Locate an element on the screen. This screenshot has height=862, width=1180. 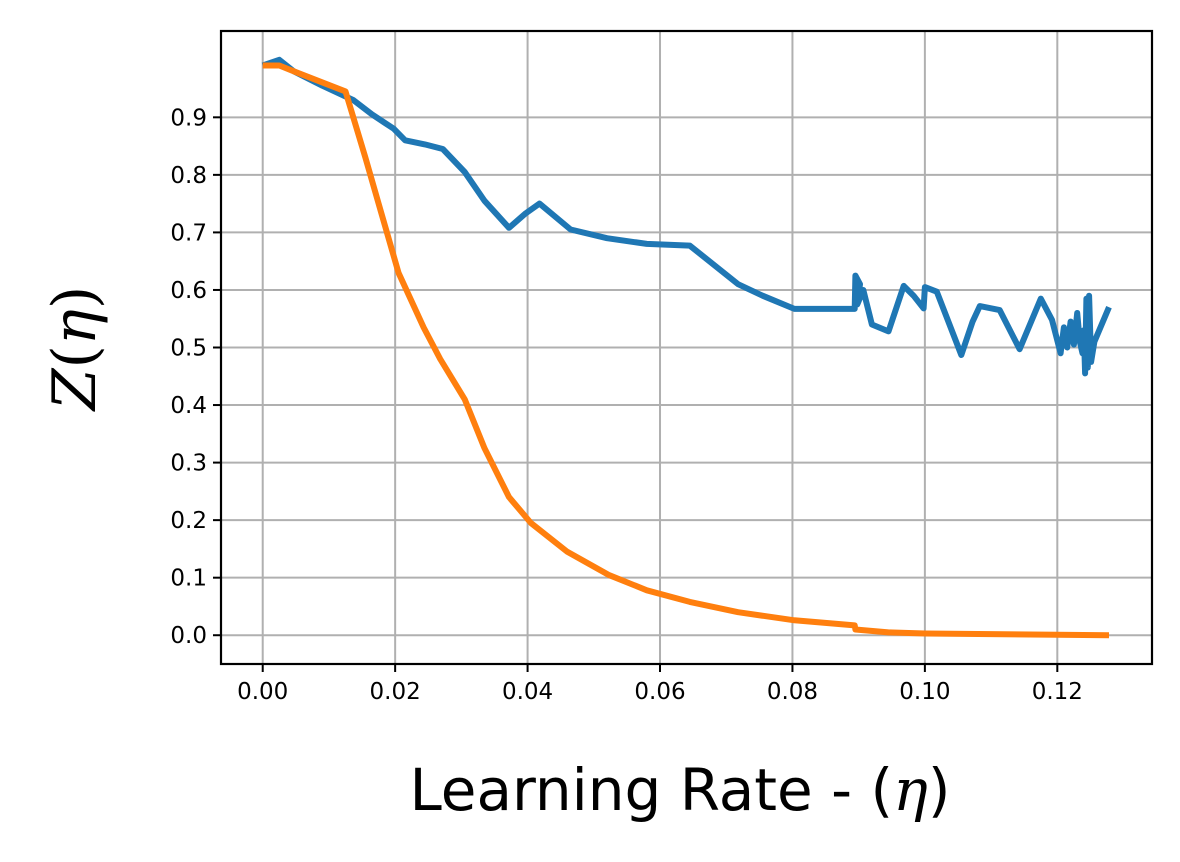
x-tick-label: 0.00 is located at coordinates (262, 692).